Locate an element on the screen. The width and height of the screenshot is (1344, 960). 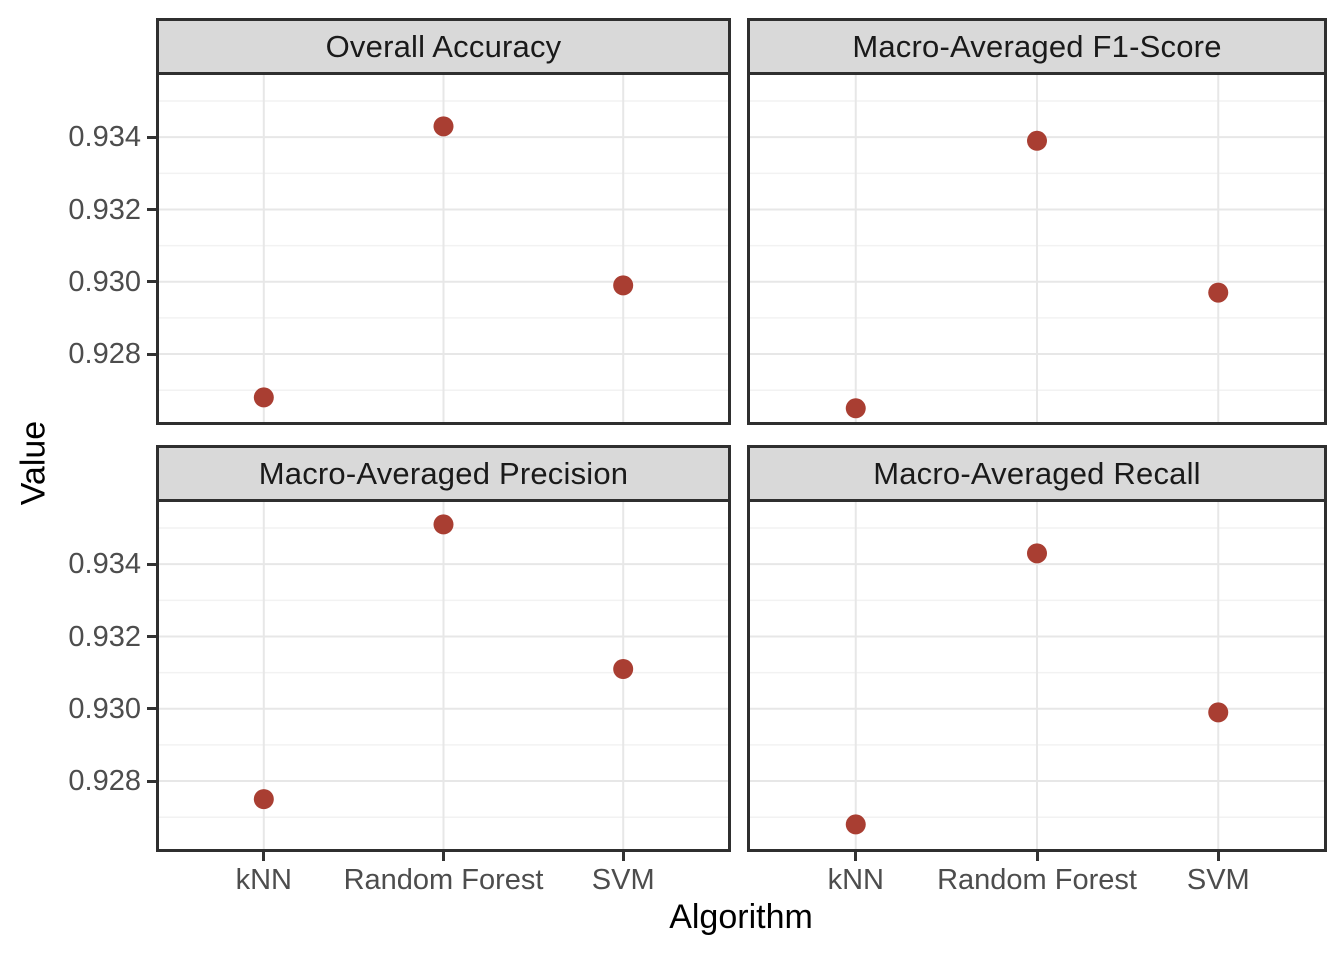
facet-title: Overall Accuracy is located at coordinates (443, 46).